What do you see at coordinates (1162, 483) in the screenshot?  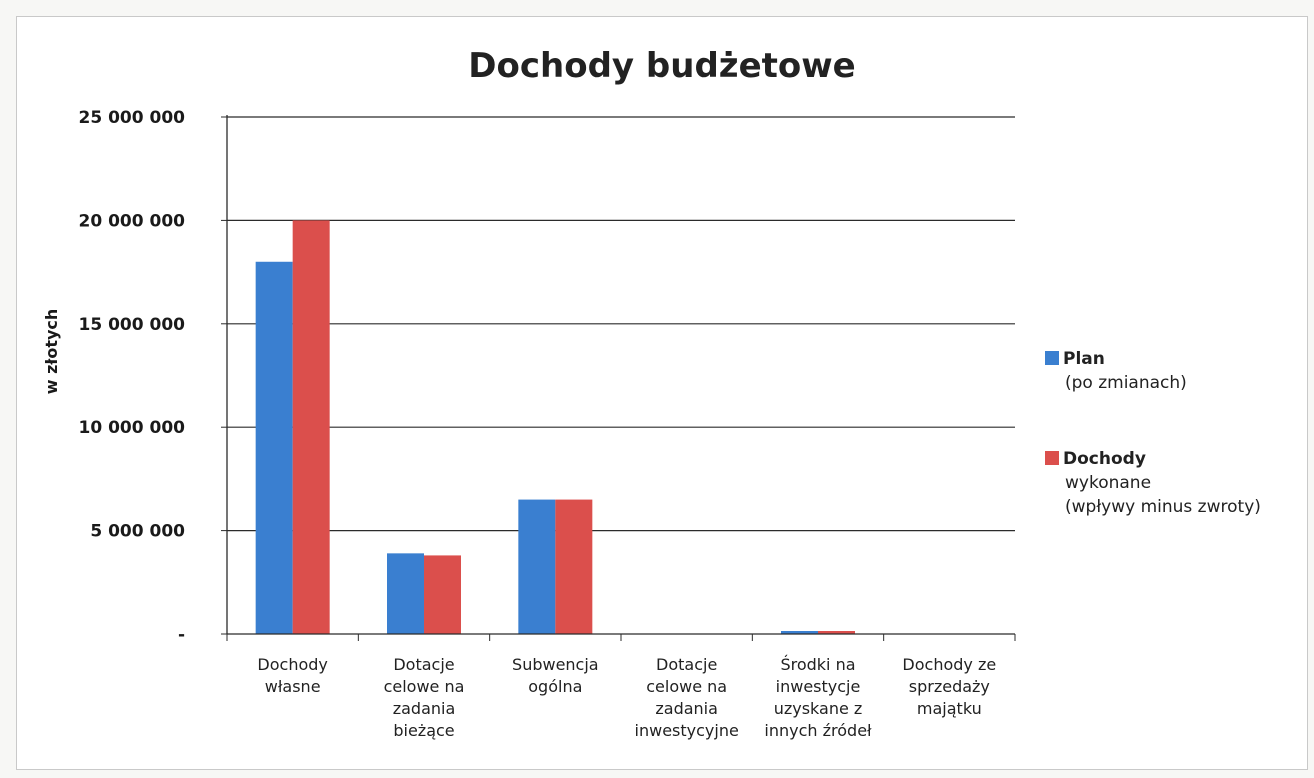 I see `legend-label-series-2: Dochody wykonane (wpływy minus zwroty)` at bounding box center [1162, 483].